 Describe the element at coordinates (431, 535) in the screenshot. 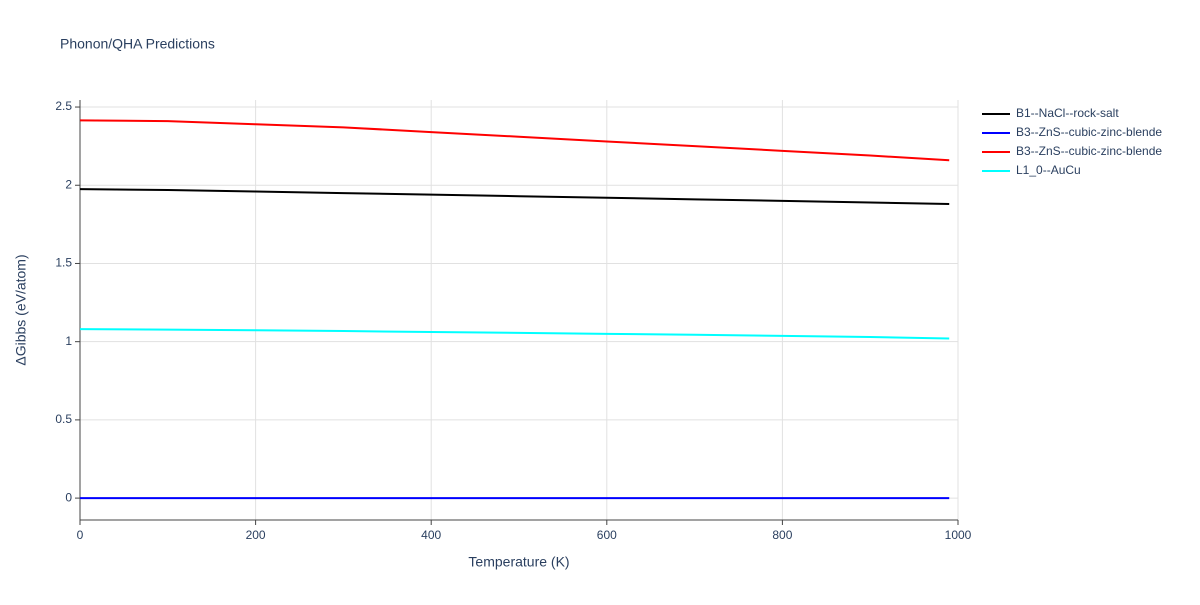

I see `x-tick-label: 400` at that location.